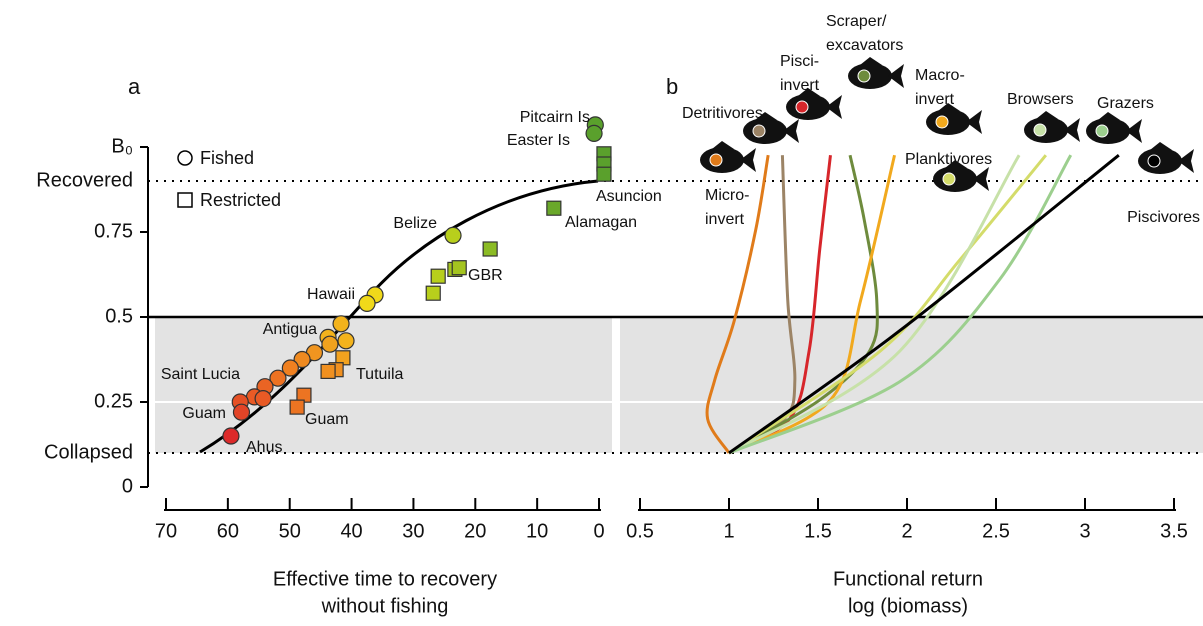  Describe the element at coordinates (88, 452) in the screenshot. I see `y-tick-label: Collapsed` at that location.